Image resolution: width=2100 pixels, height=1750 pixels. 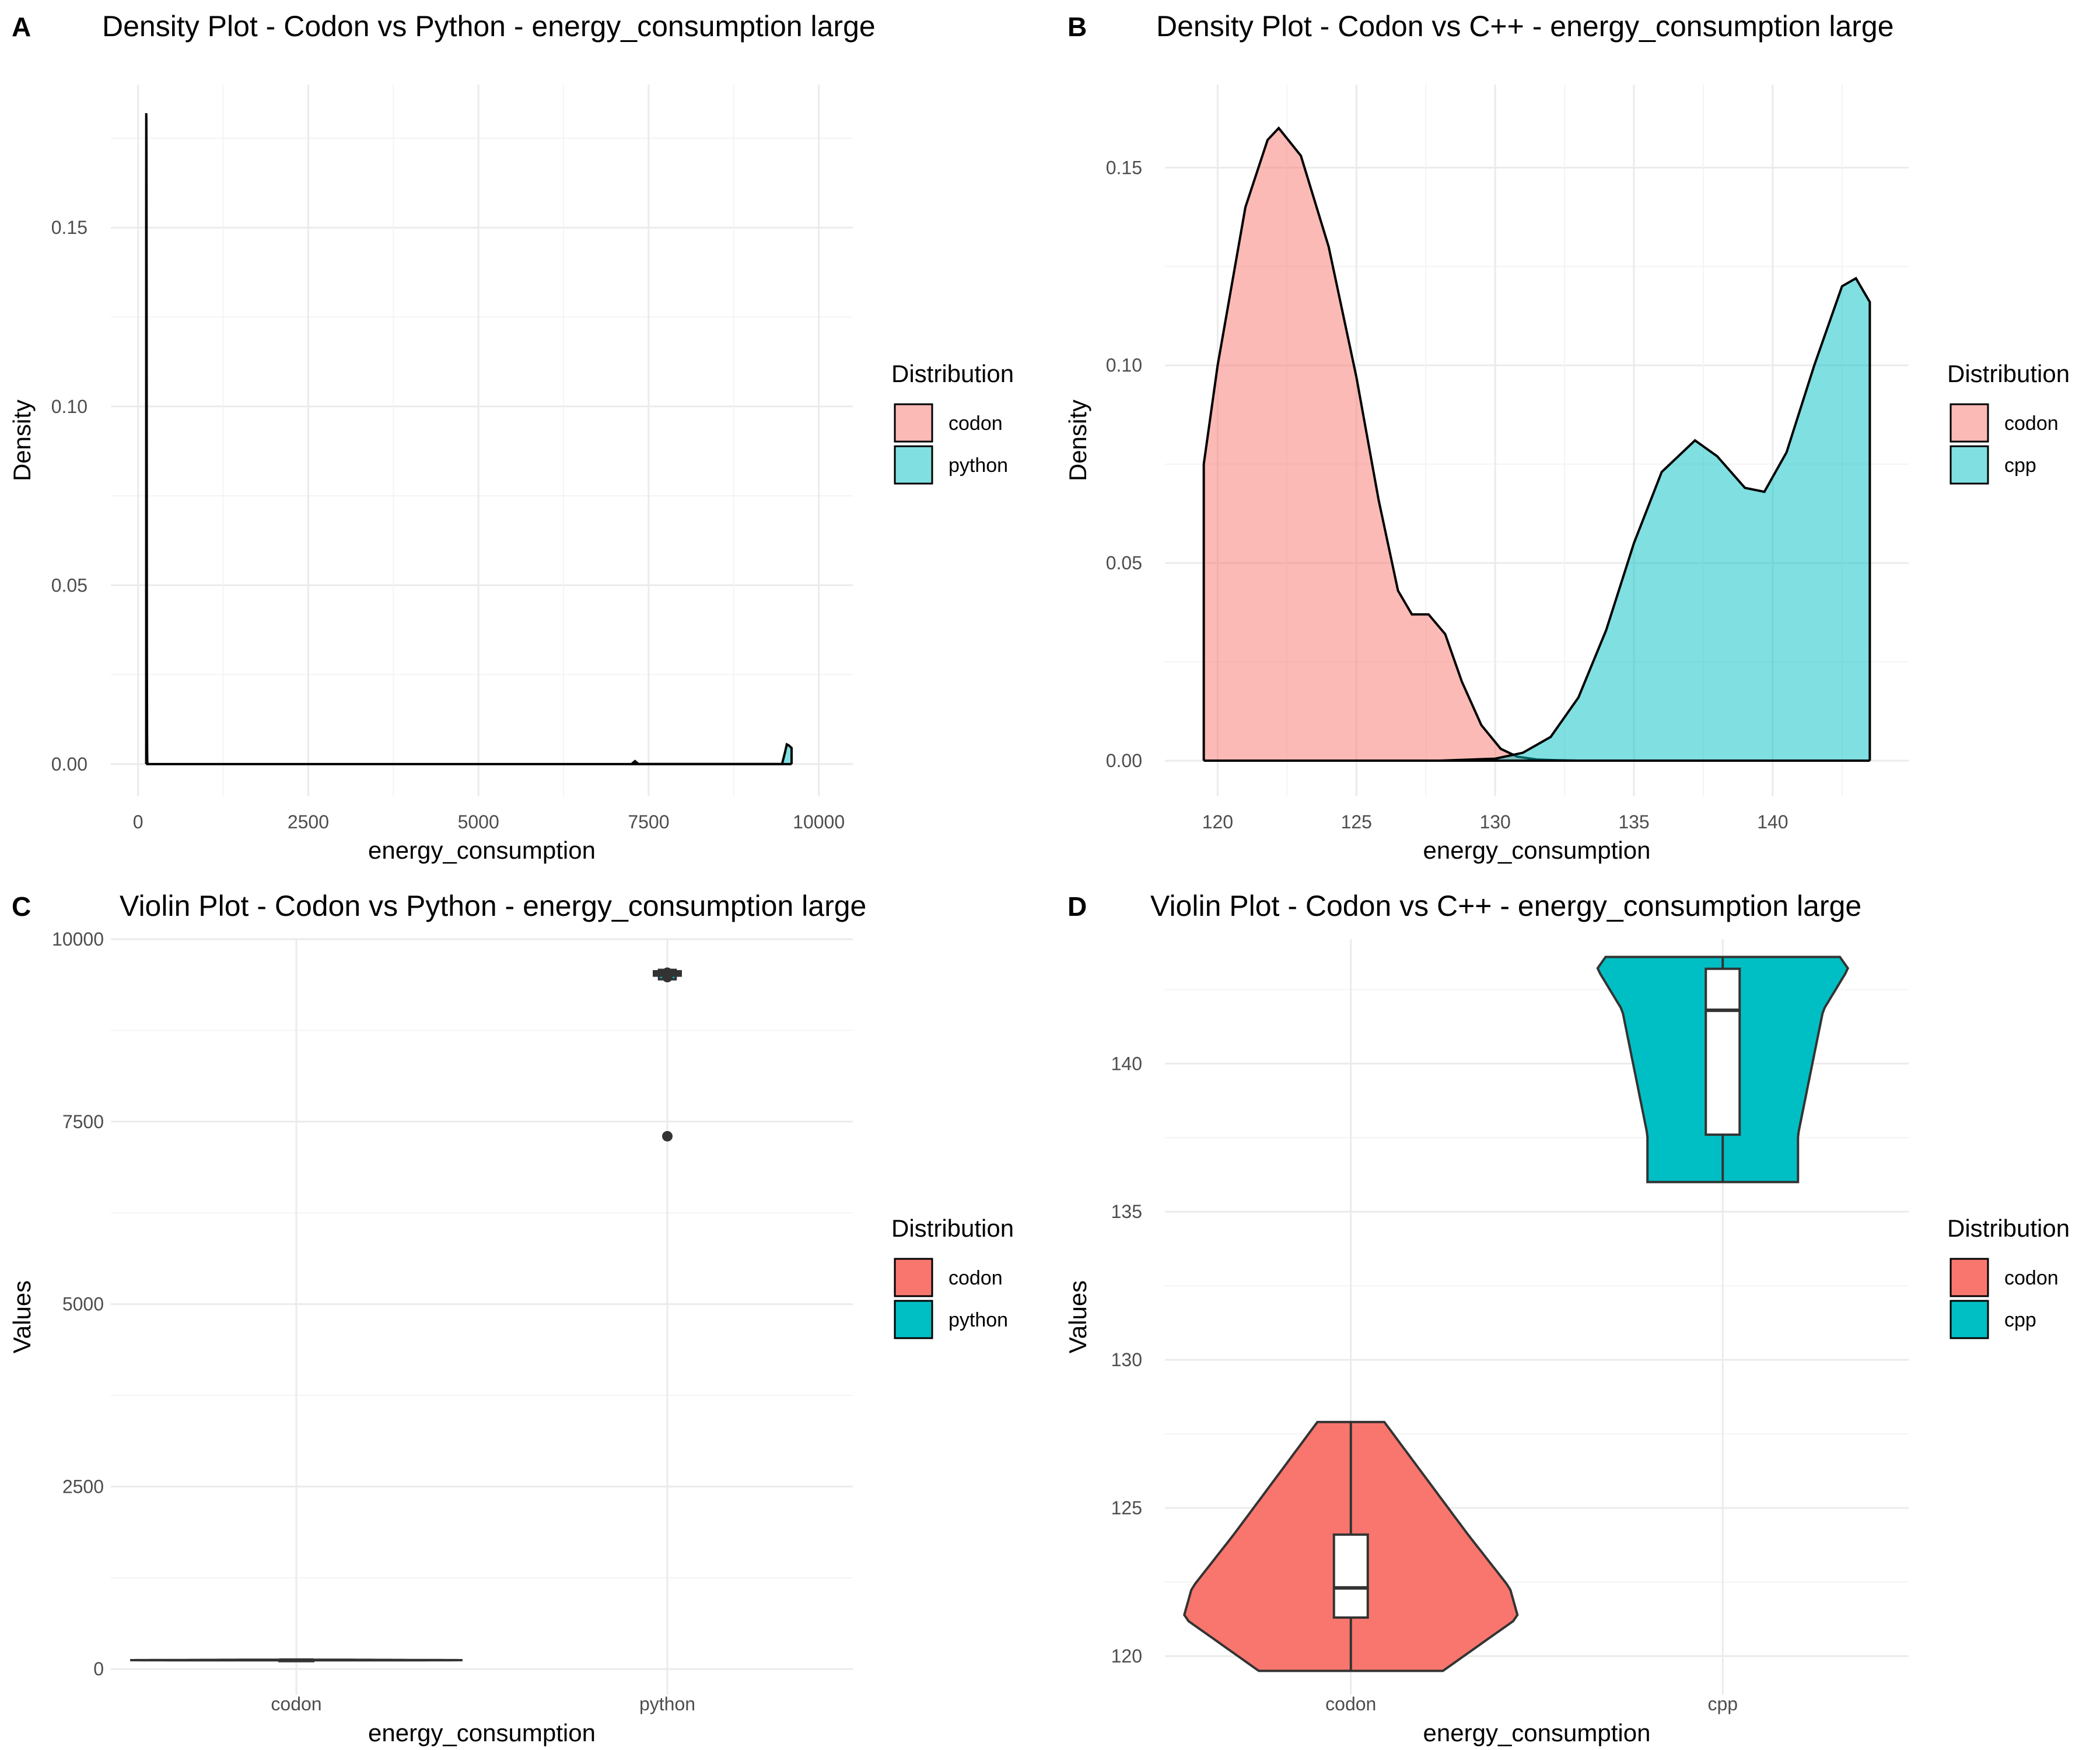 I want to click on density-line-python, so click(x=711, y=754).